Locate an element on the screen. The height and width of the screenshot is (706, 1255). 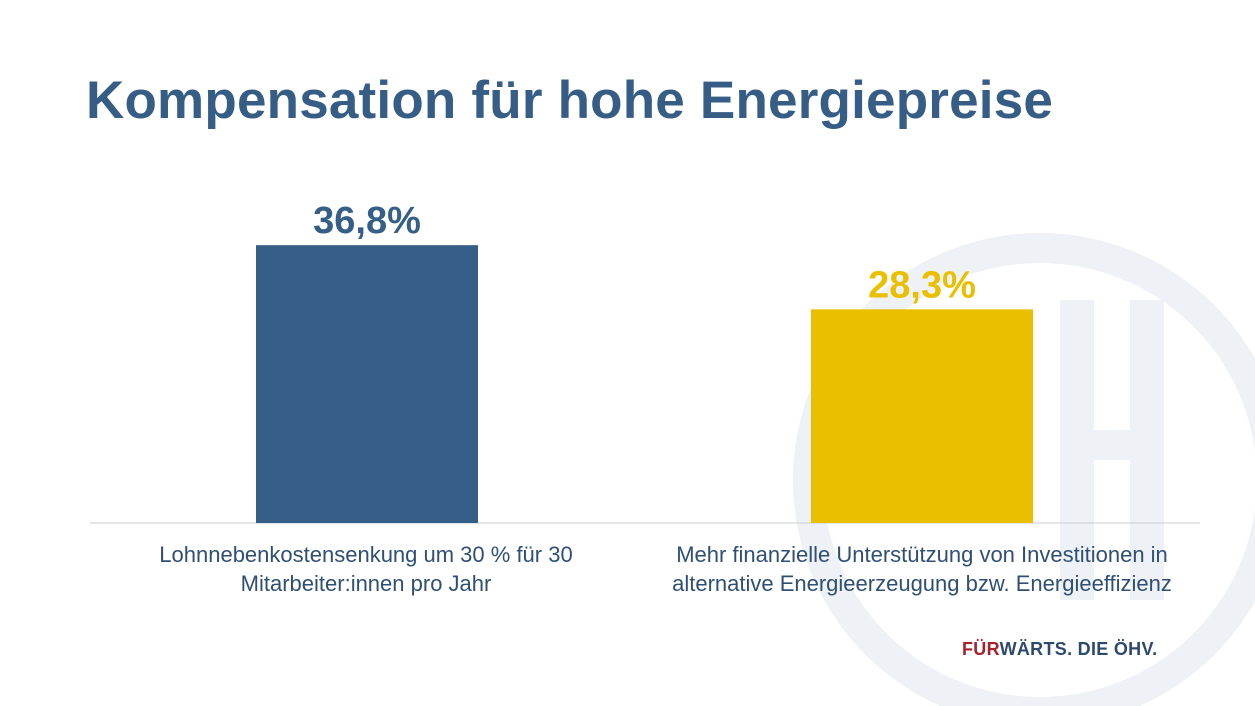
chart-title: Kompensation für hohe Energiepreise is located at coordinates (570, 100).